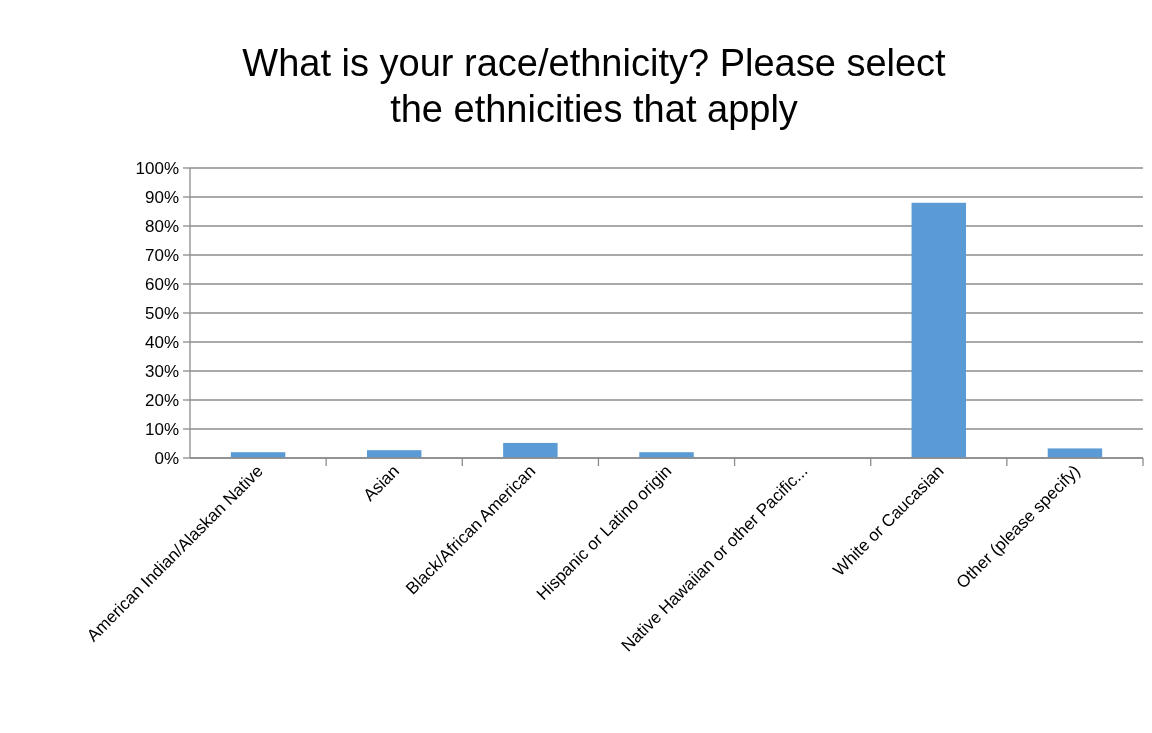 This screenshot has height=733, width=1152. What do you see at coordinates (161, 429) in the screenshot?
I see `y-tick-label: 10%` at bounding box center [161, 429].